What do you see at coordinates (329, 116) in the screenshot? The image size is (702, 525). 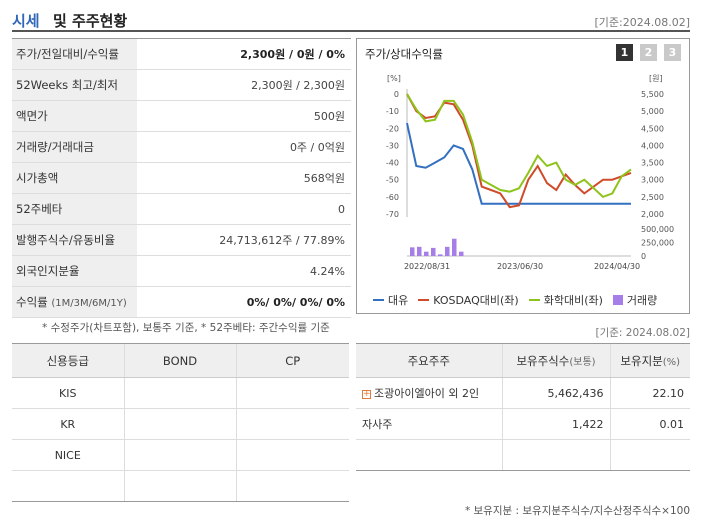 I see `quote-value-text: 500원` at bounding box center [329, 116].